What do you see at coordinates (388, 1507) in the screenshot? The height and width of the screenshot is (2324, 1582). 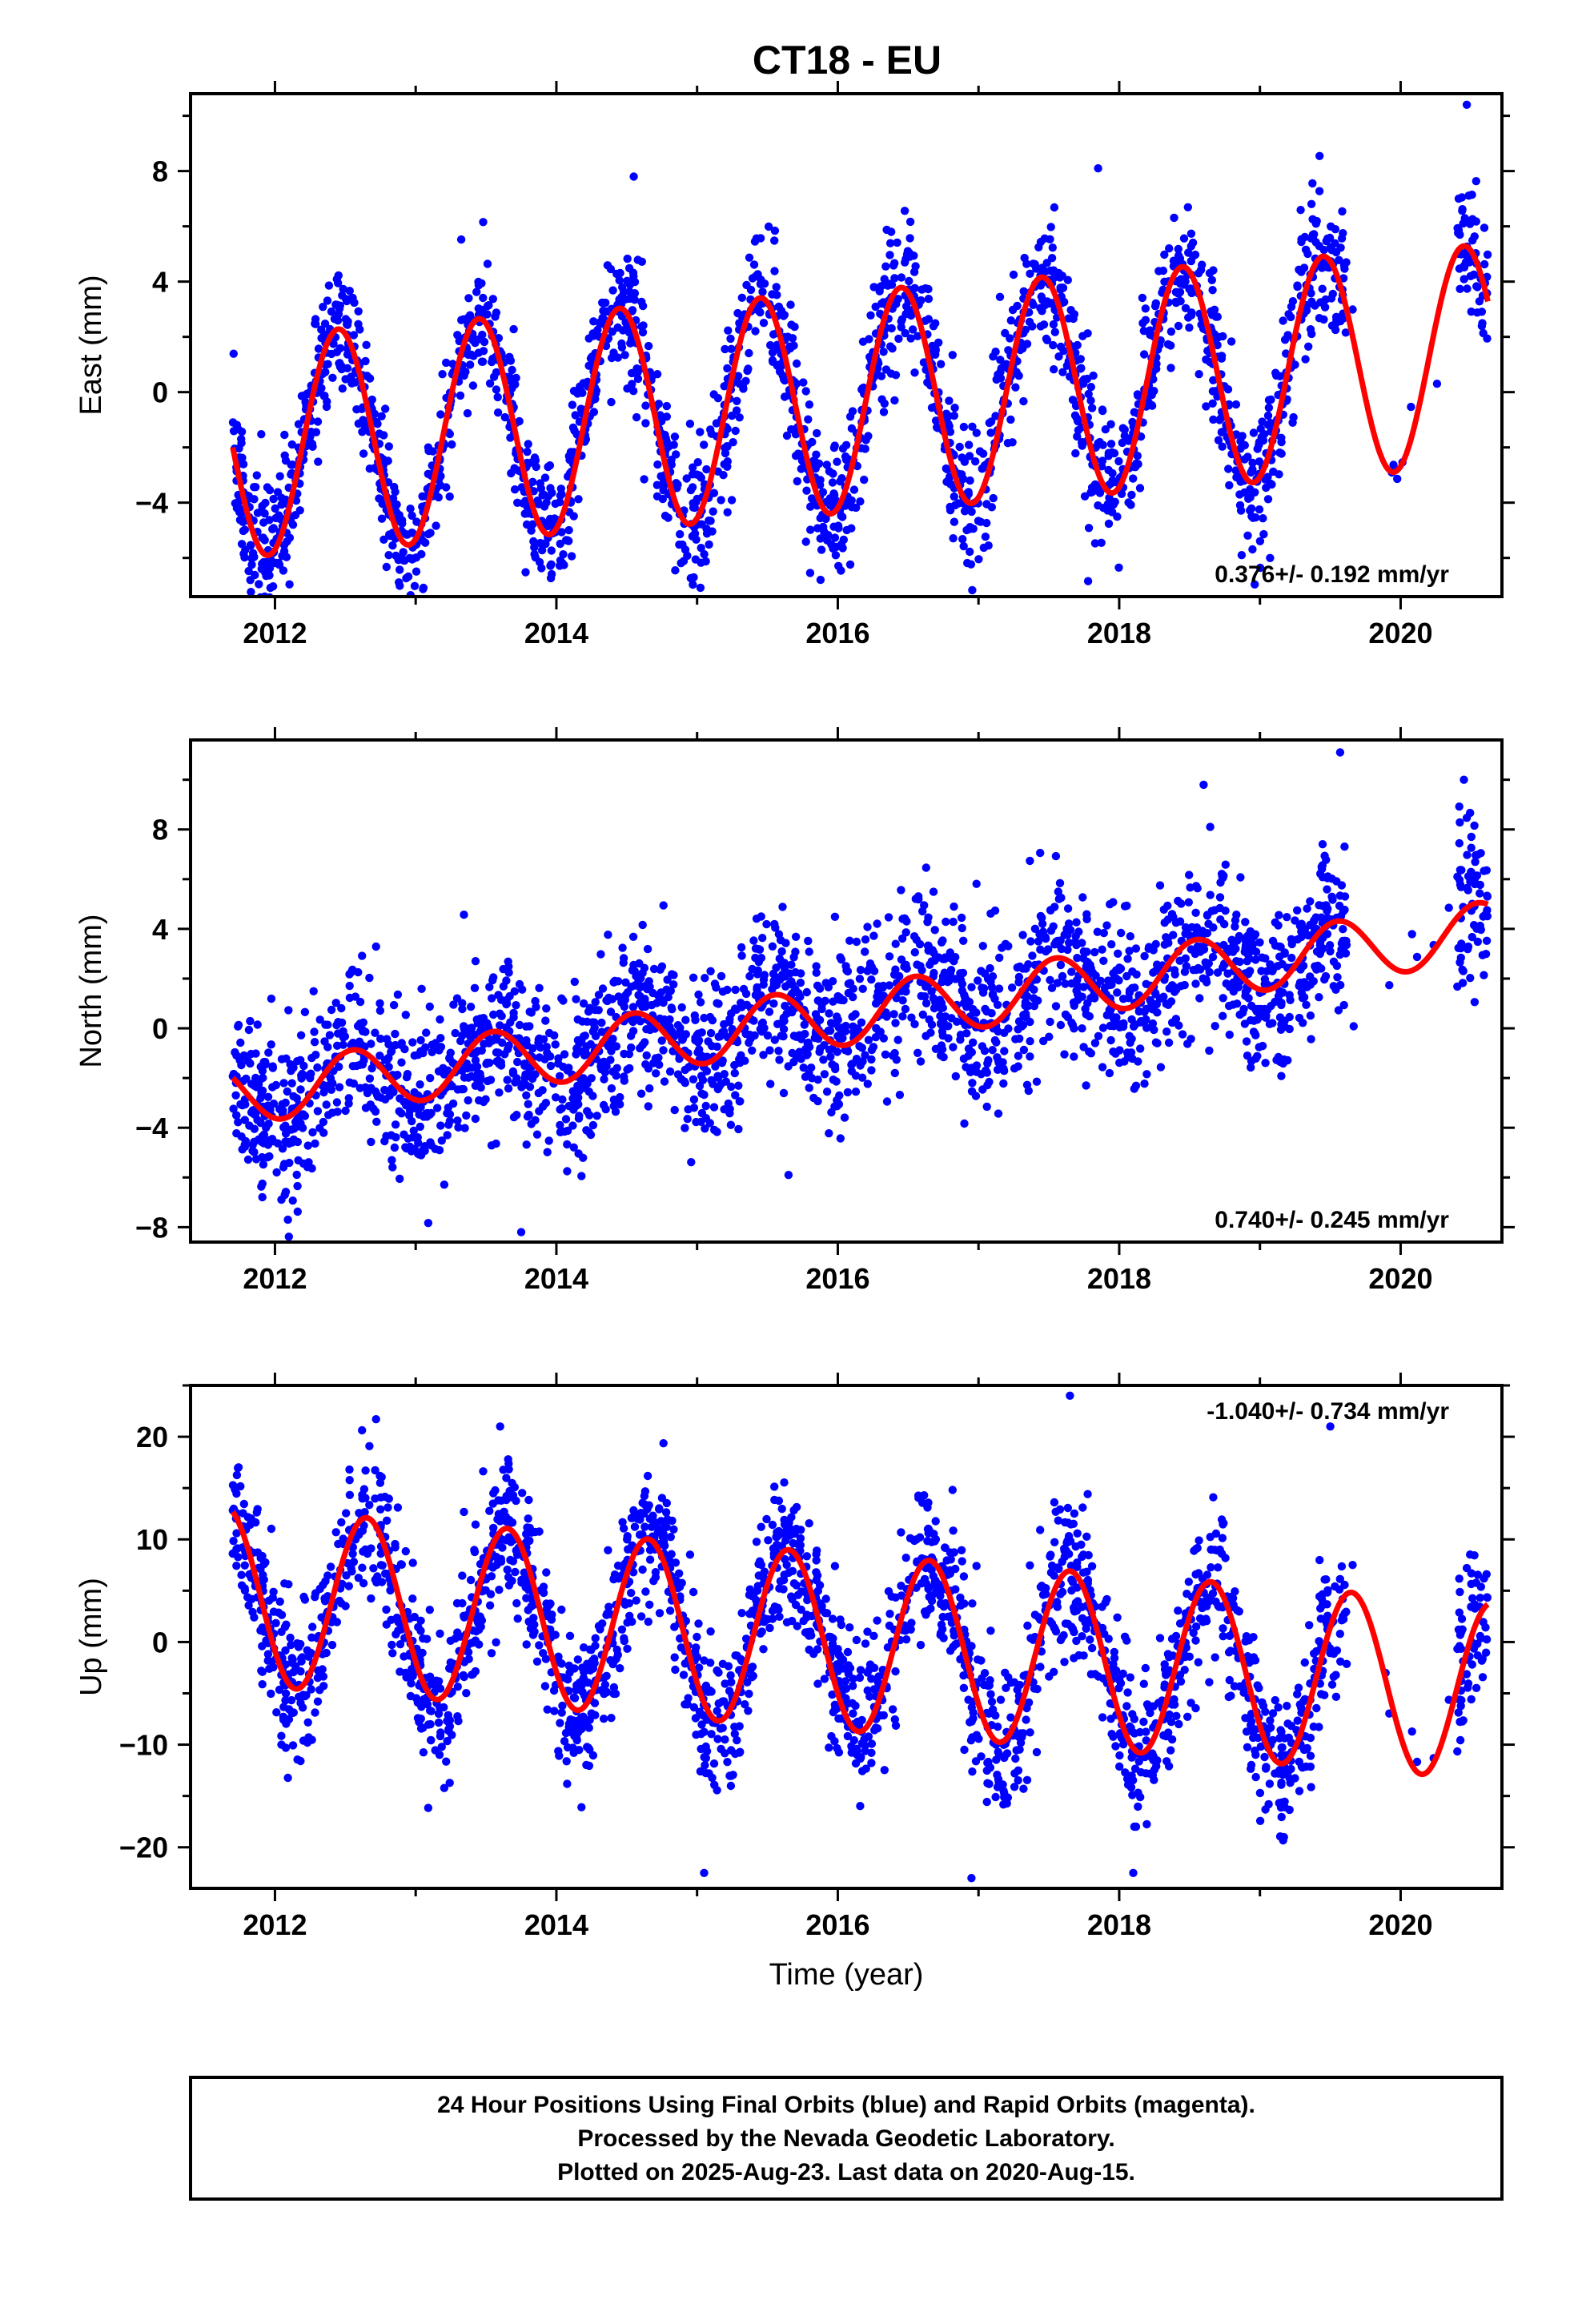 I see `up-data-point` at bounding box center [388, 1507].